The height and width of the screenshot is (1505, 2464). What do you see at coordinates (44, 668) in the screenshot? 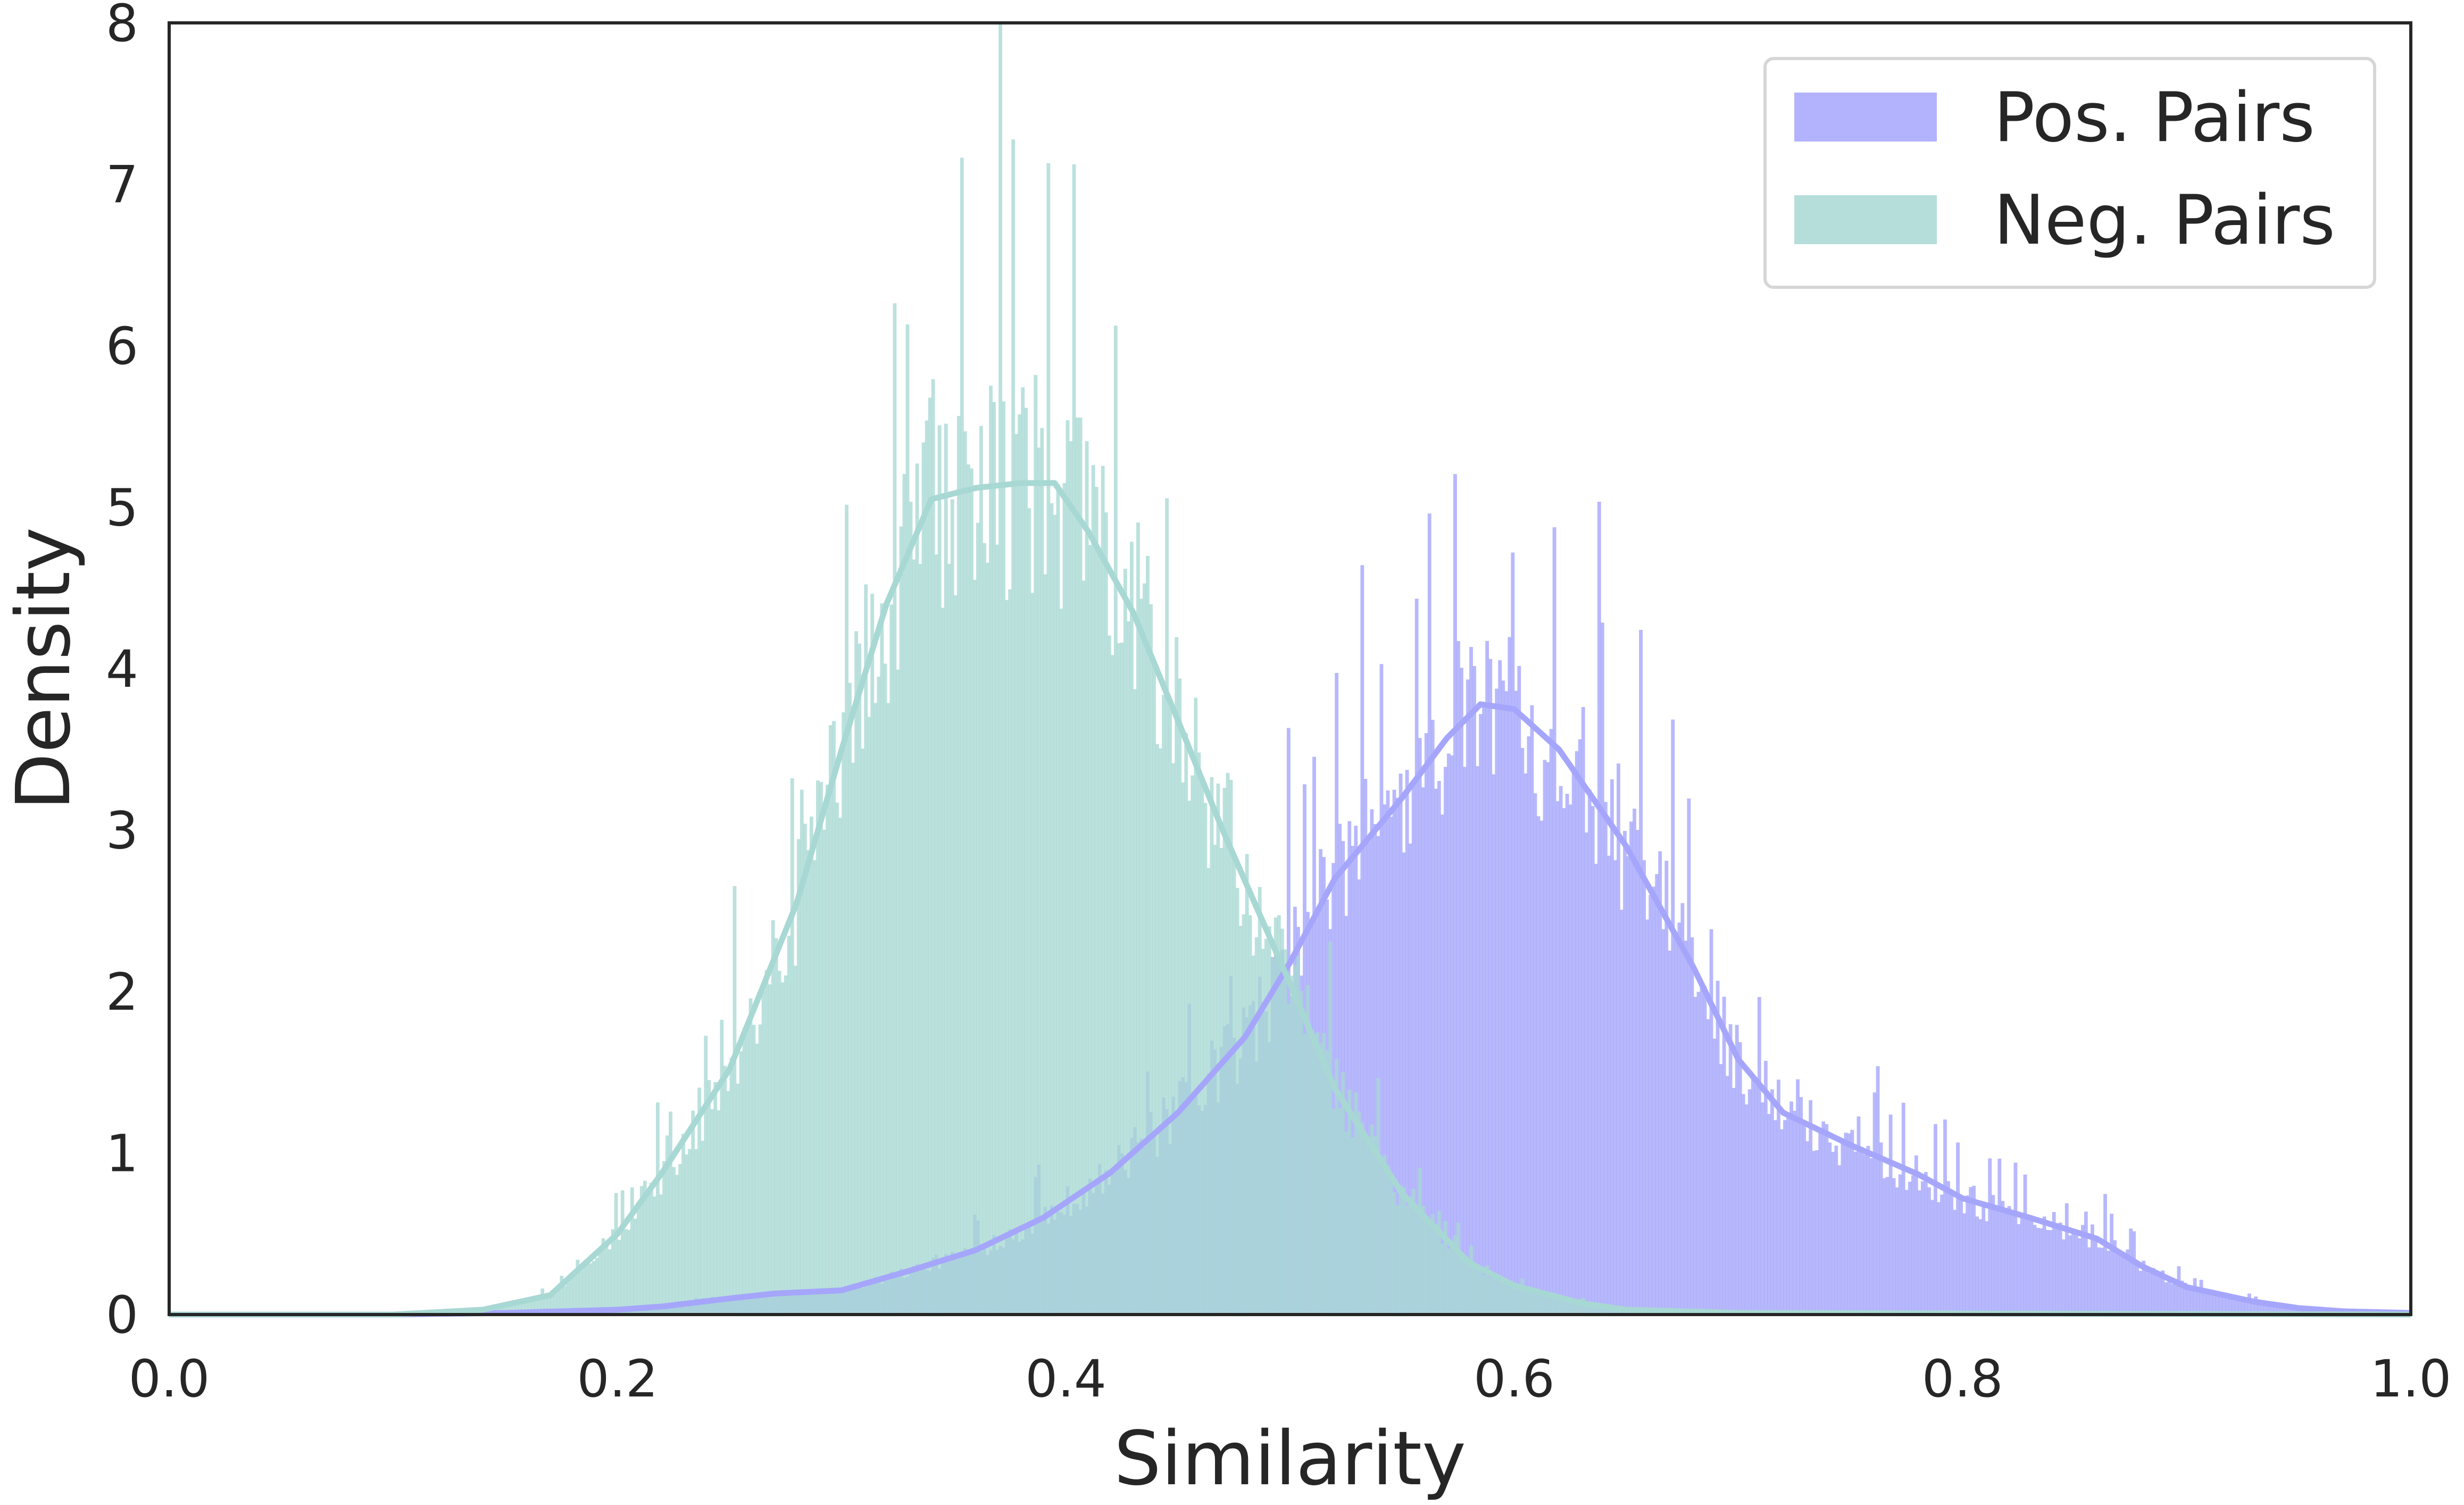
I see `y-axis-title: Density` at bounding box center [44, 668].